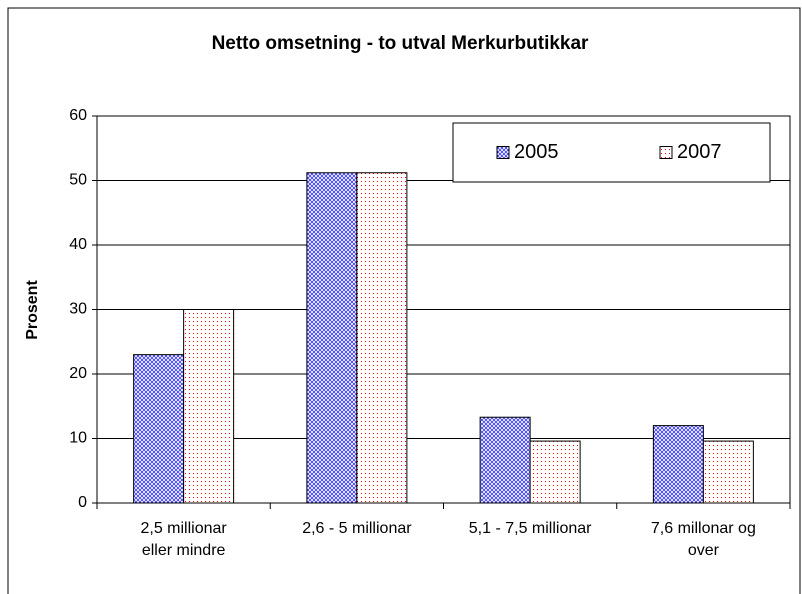 Image resolution: width=802 pixels, height=594 pixels. I want to click on y-tick-label: 30, so click(78, 309).